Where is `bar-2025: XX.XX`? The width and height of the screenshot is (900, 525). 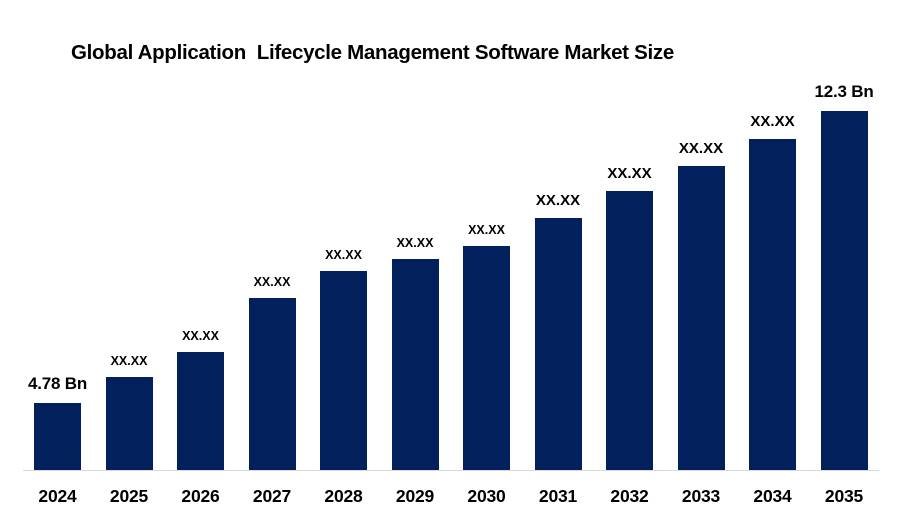
bar-2025: XX.XX is located at coordinates (129, 412).